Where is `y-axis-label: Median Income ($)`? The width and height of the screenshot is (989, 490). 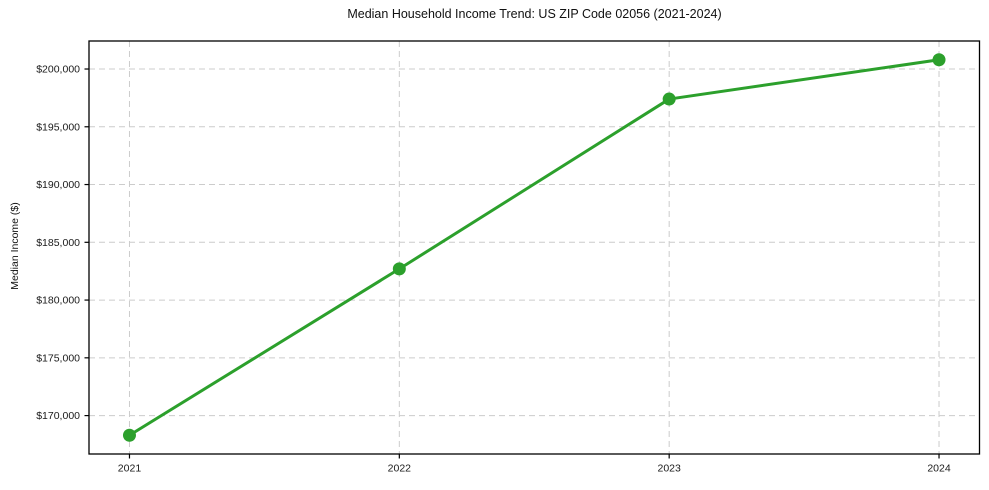
y-axis-label: Median Income ($) is located at coordinates (15, 246).